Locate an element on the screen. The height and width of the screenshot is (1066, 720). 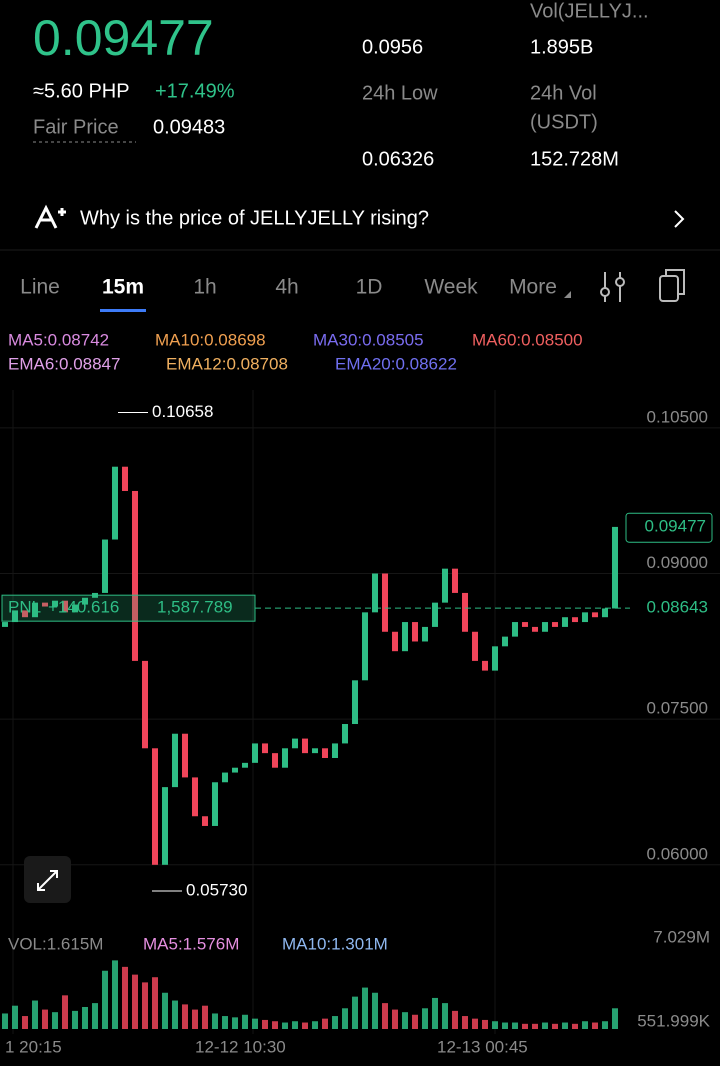
current-price: 0.09477 is located at coordinates (675, 526).